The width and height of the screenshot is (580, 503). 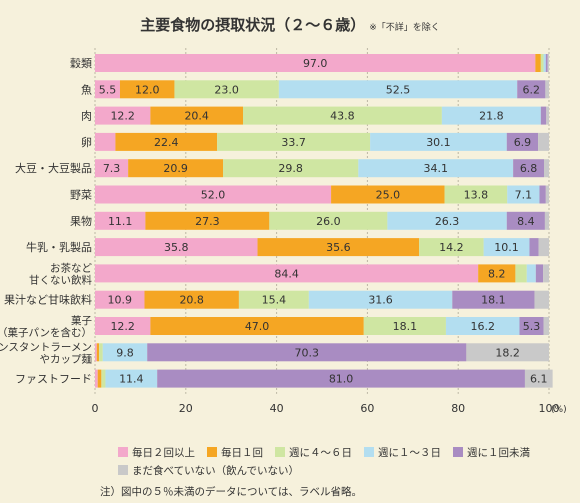 I want to click on data-label: 6.9, so click(x=523, y=142).